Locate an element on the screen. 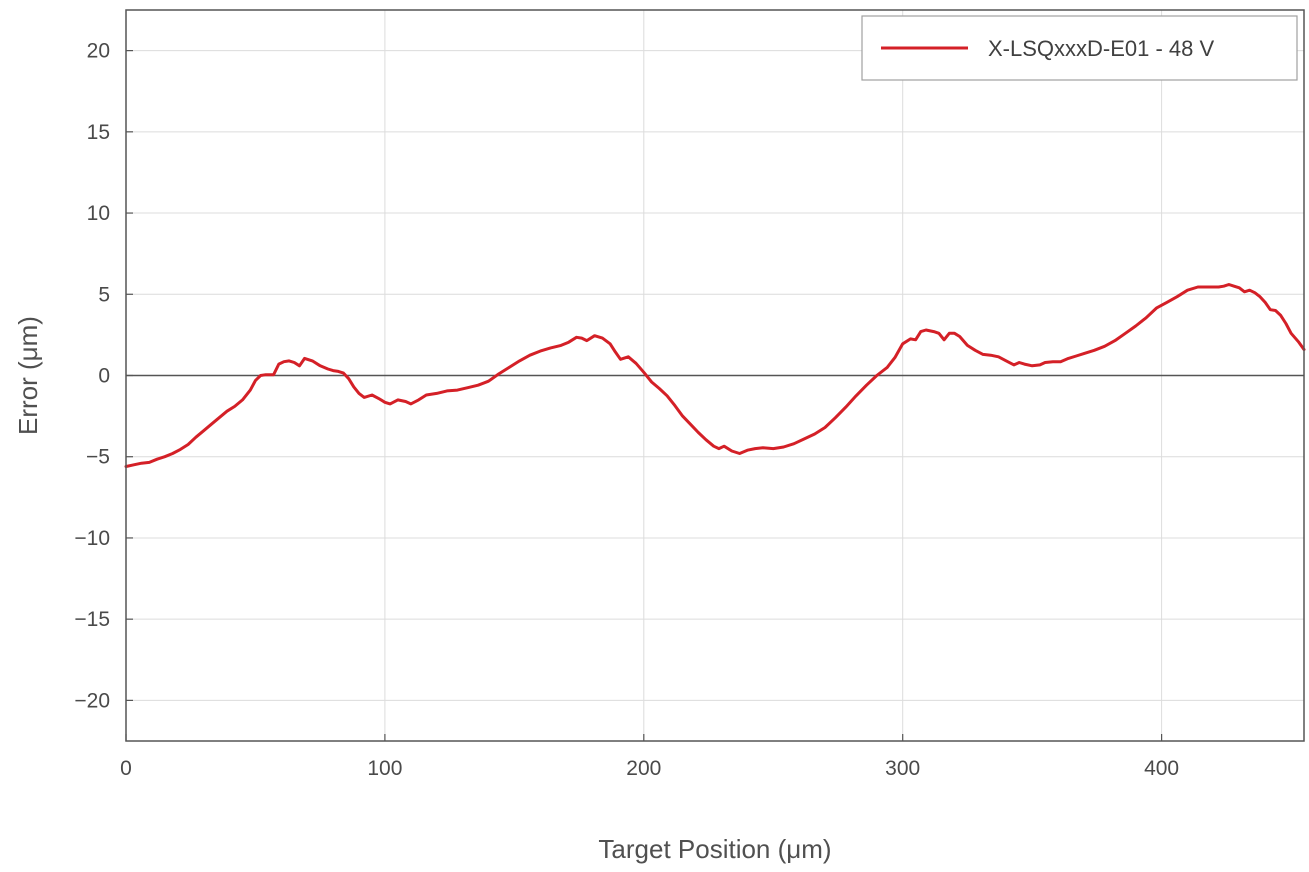 This screenshot has width=1309, height=872. y-tick-label: 0 is located at coordinates (104, 376).